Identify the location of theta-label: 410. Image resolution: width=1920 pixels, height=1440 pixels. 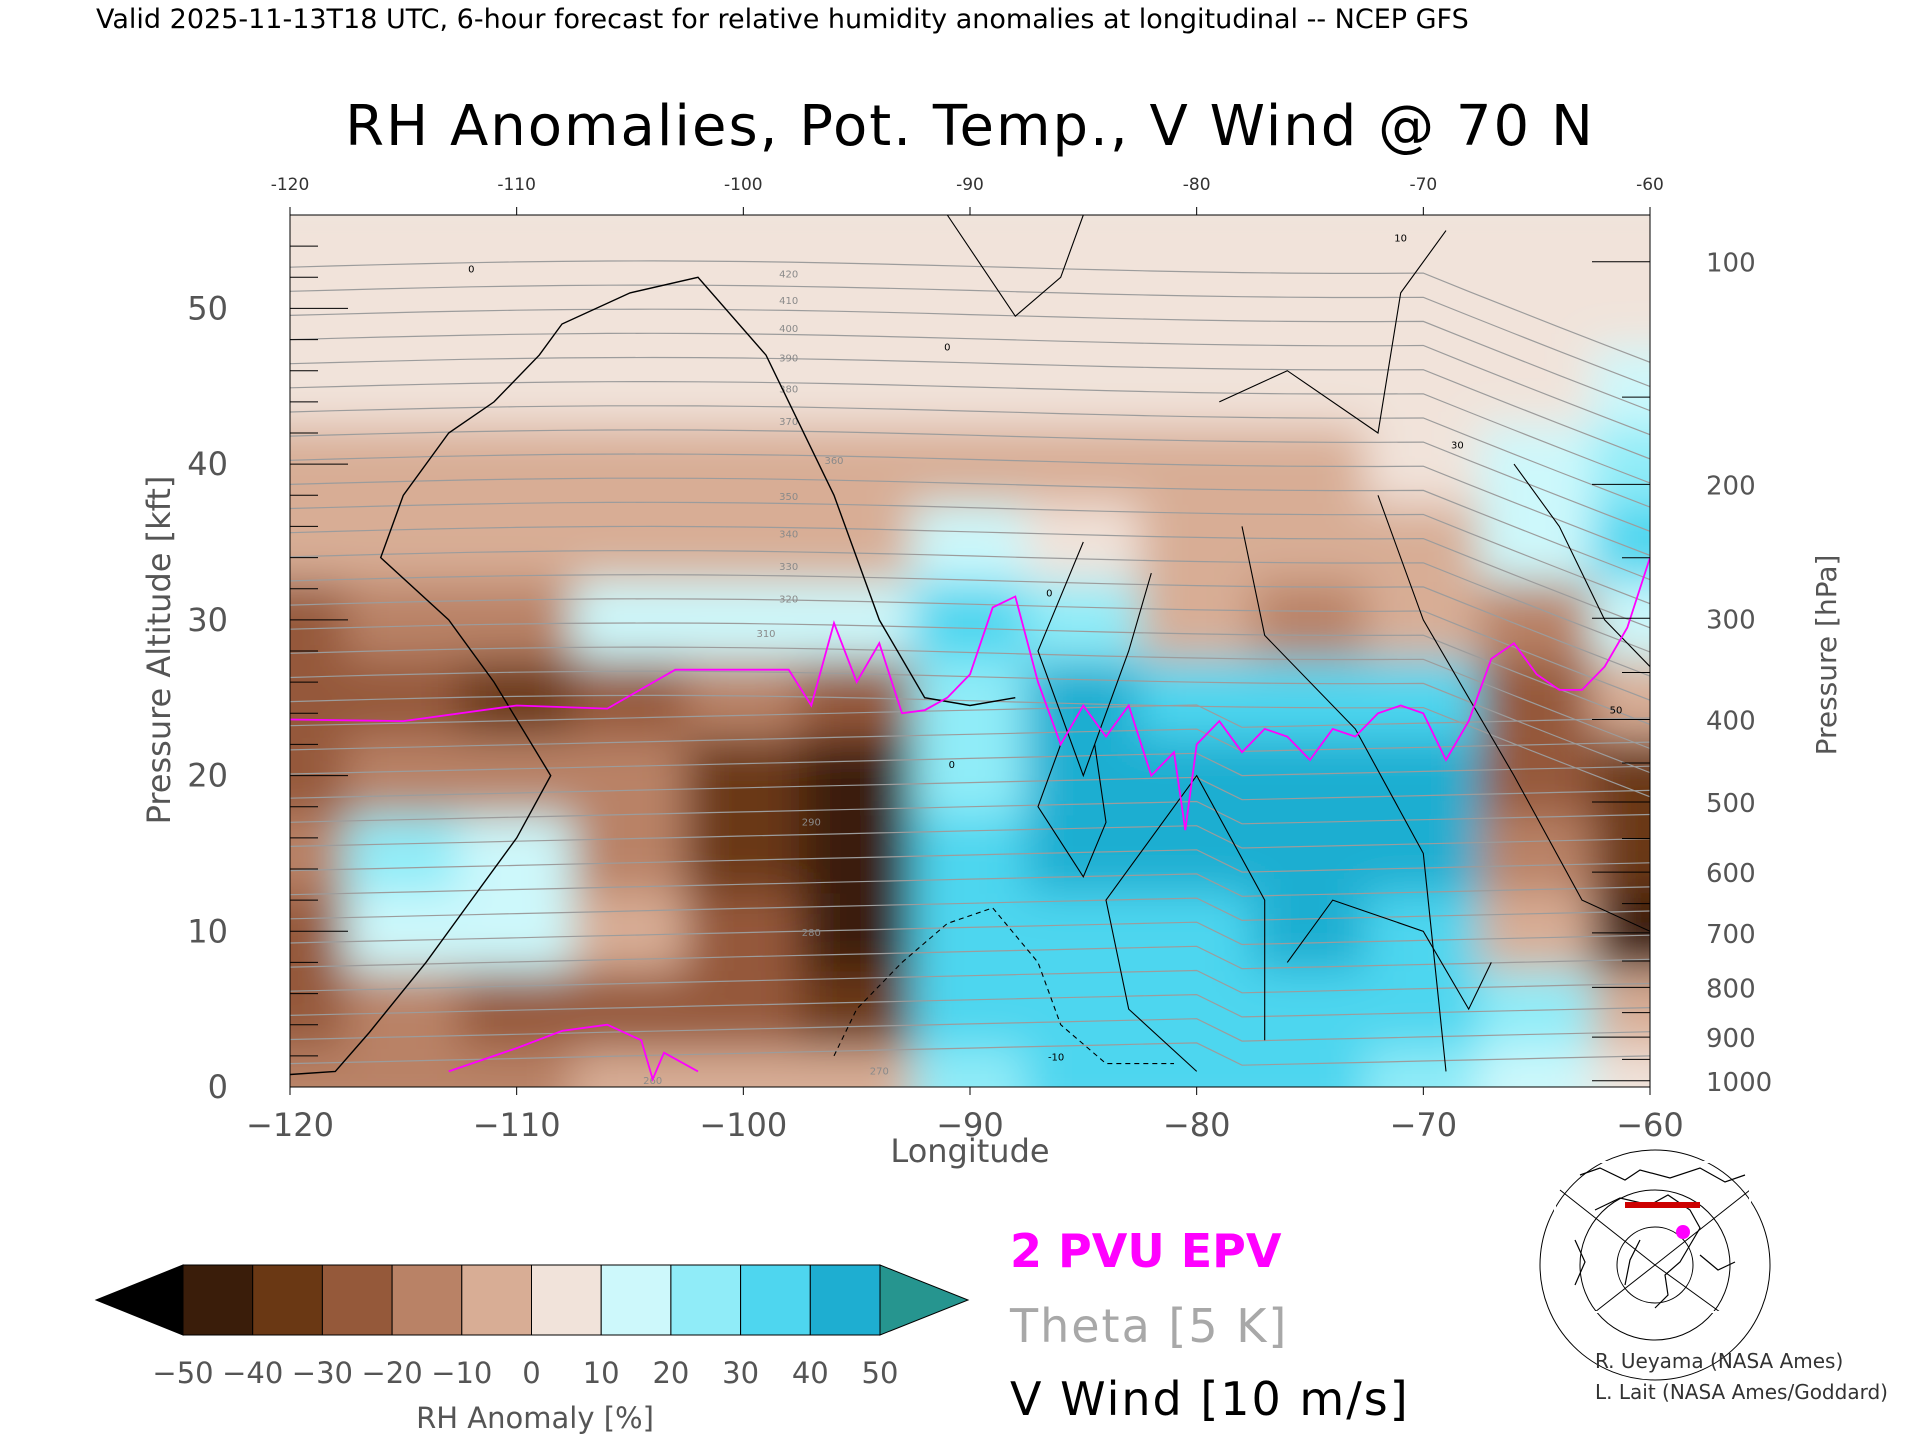
(788, 301).